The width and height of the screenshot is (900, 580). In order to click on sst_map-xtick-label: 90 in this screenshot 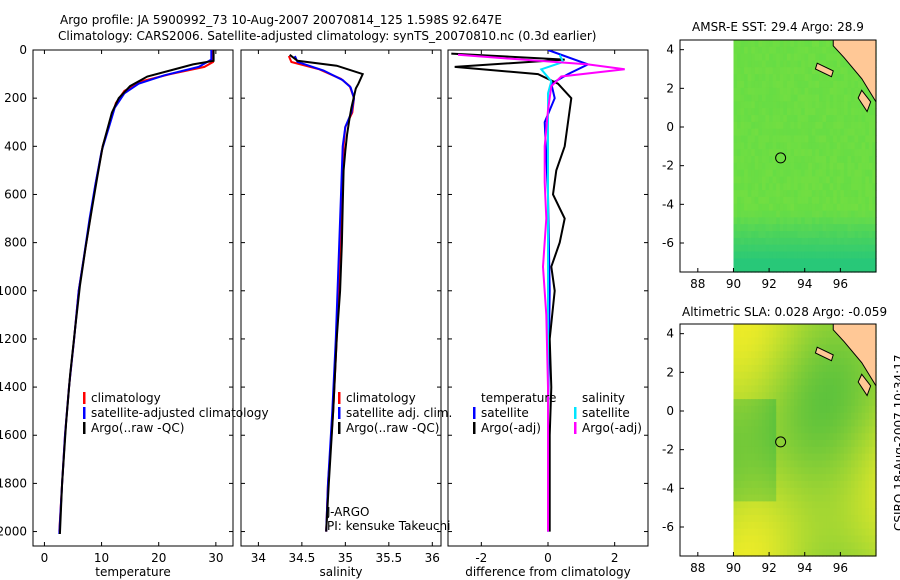, I will do `click(733, 284)`.